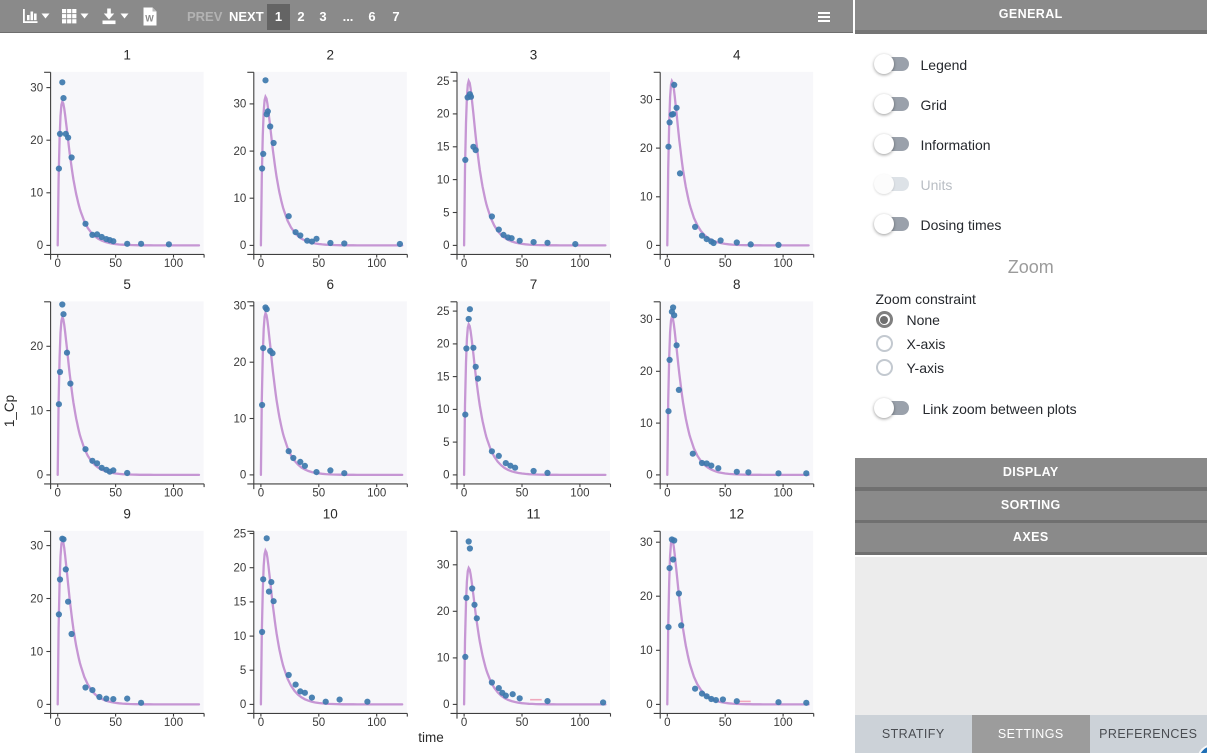 This screenshot has height=753, width=1207. What do you see at coordinates (331, 284) in the screenshot?
I see `svg-text: 6` at bounding box center [331, 284].